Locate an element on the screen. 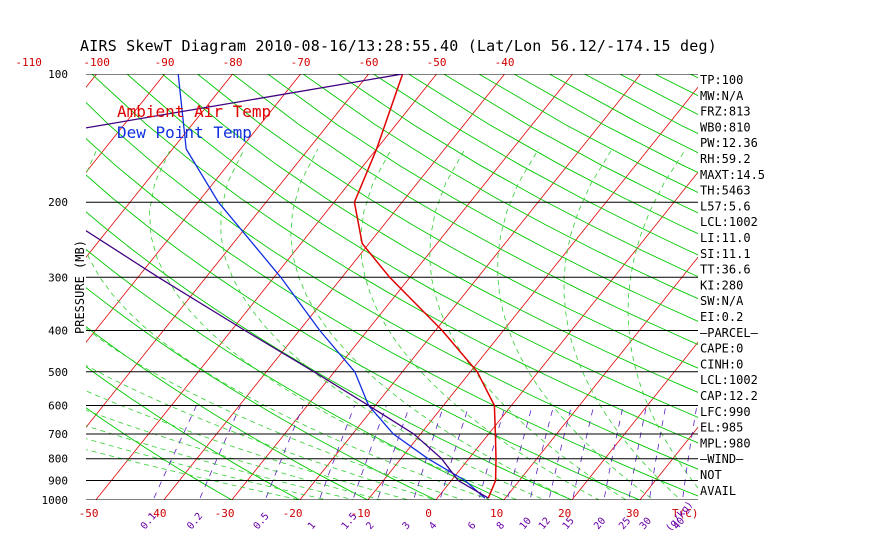 The image size is (870, 560). mixing-ratio-label: 2 is located at coordinates (370, 526).